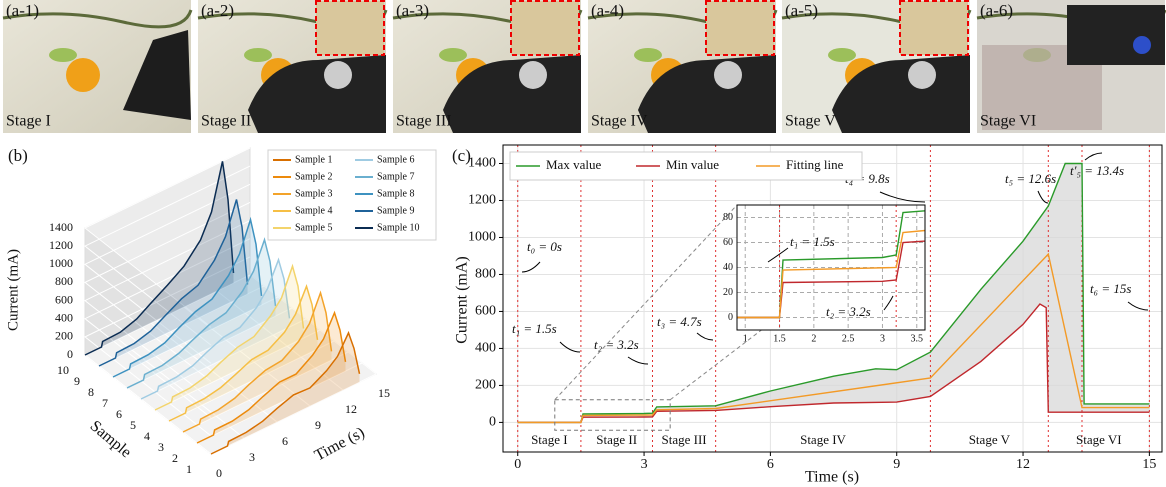  I want to click on inset-x-tick-label: 1.5, so click(779, 338).